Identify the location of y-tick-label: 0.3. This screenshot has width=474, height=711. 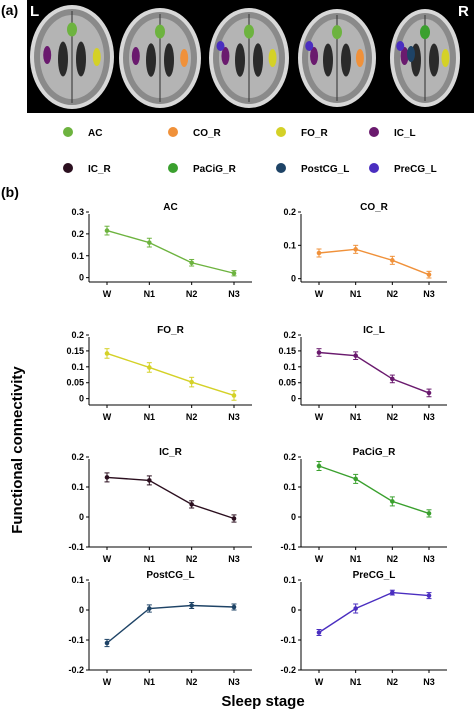
(77, 212).